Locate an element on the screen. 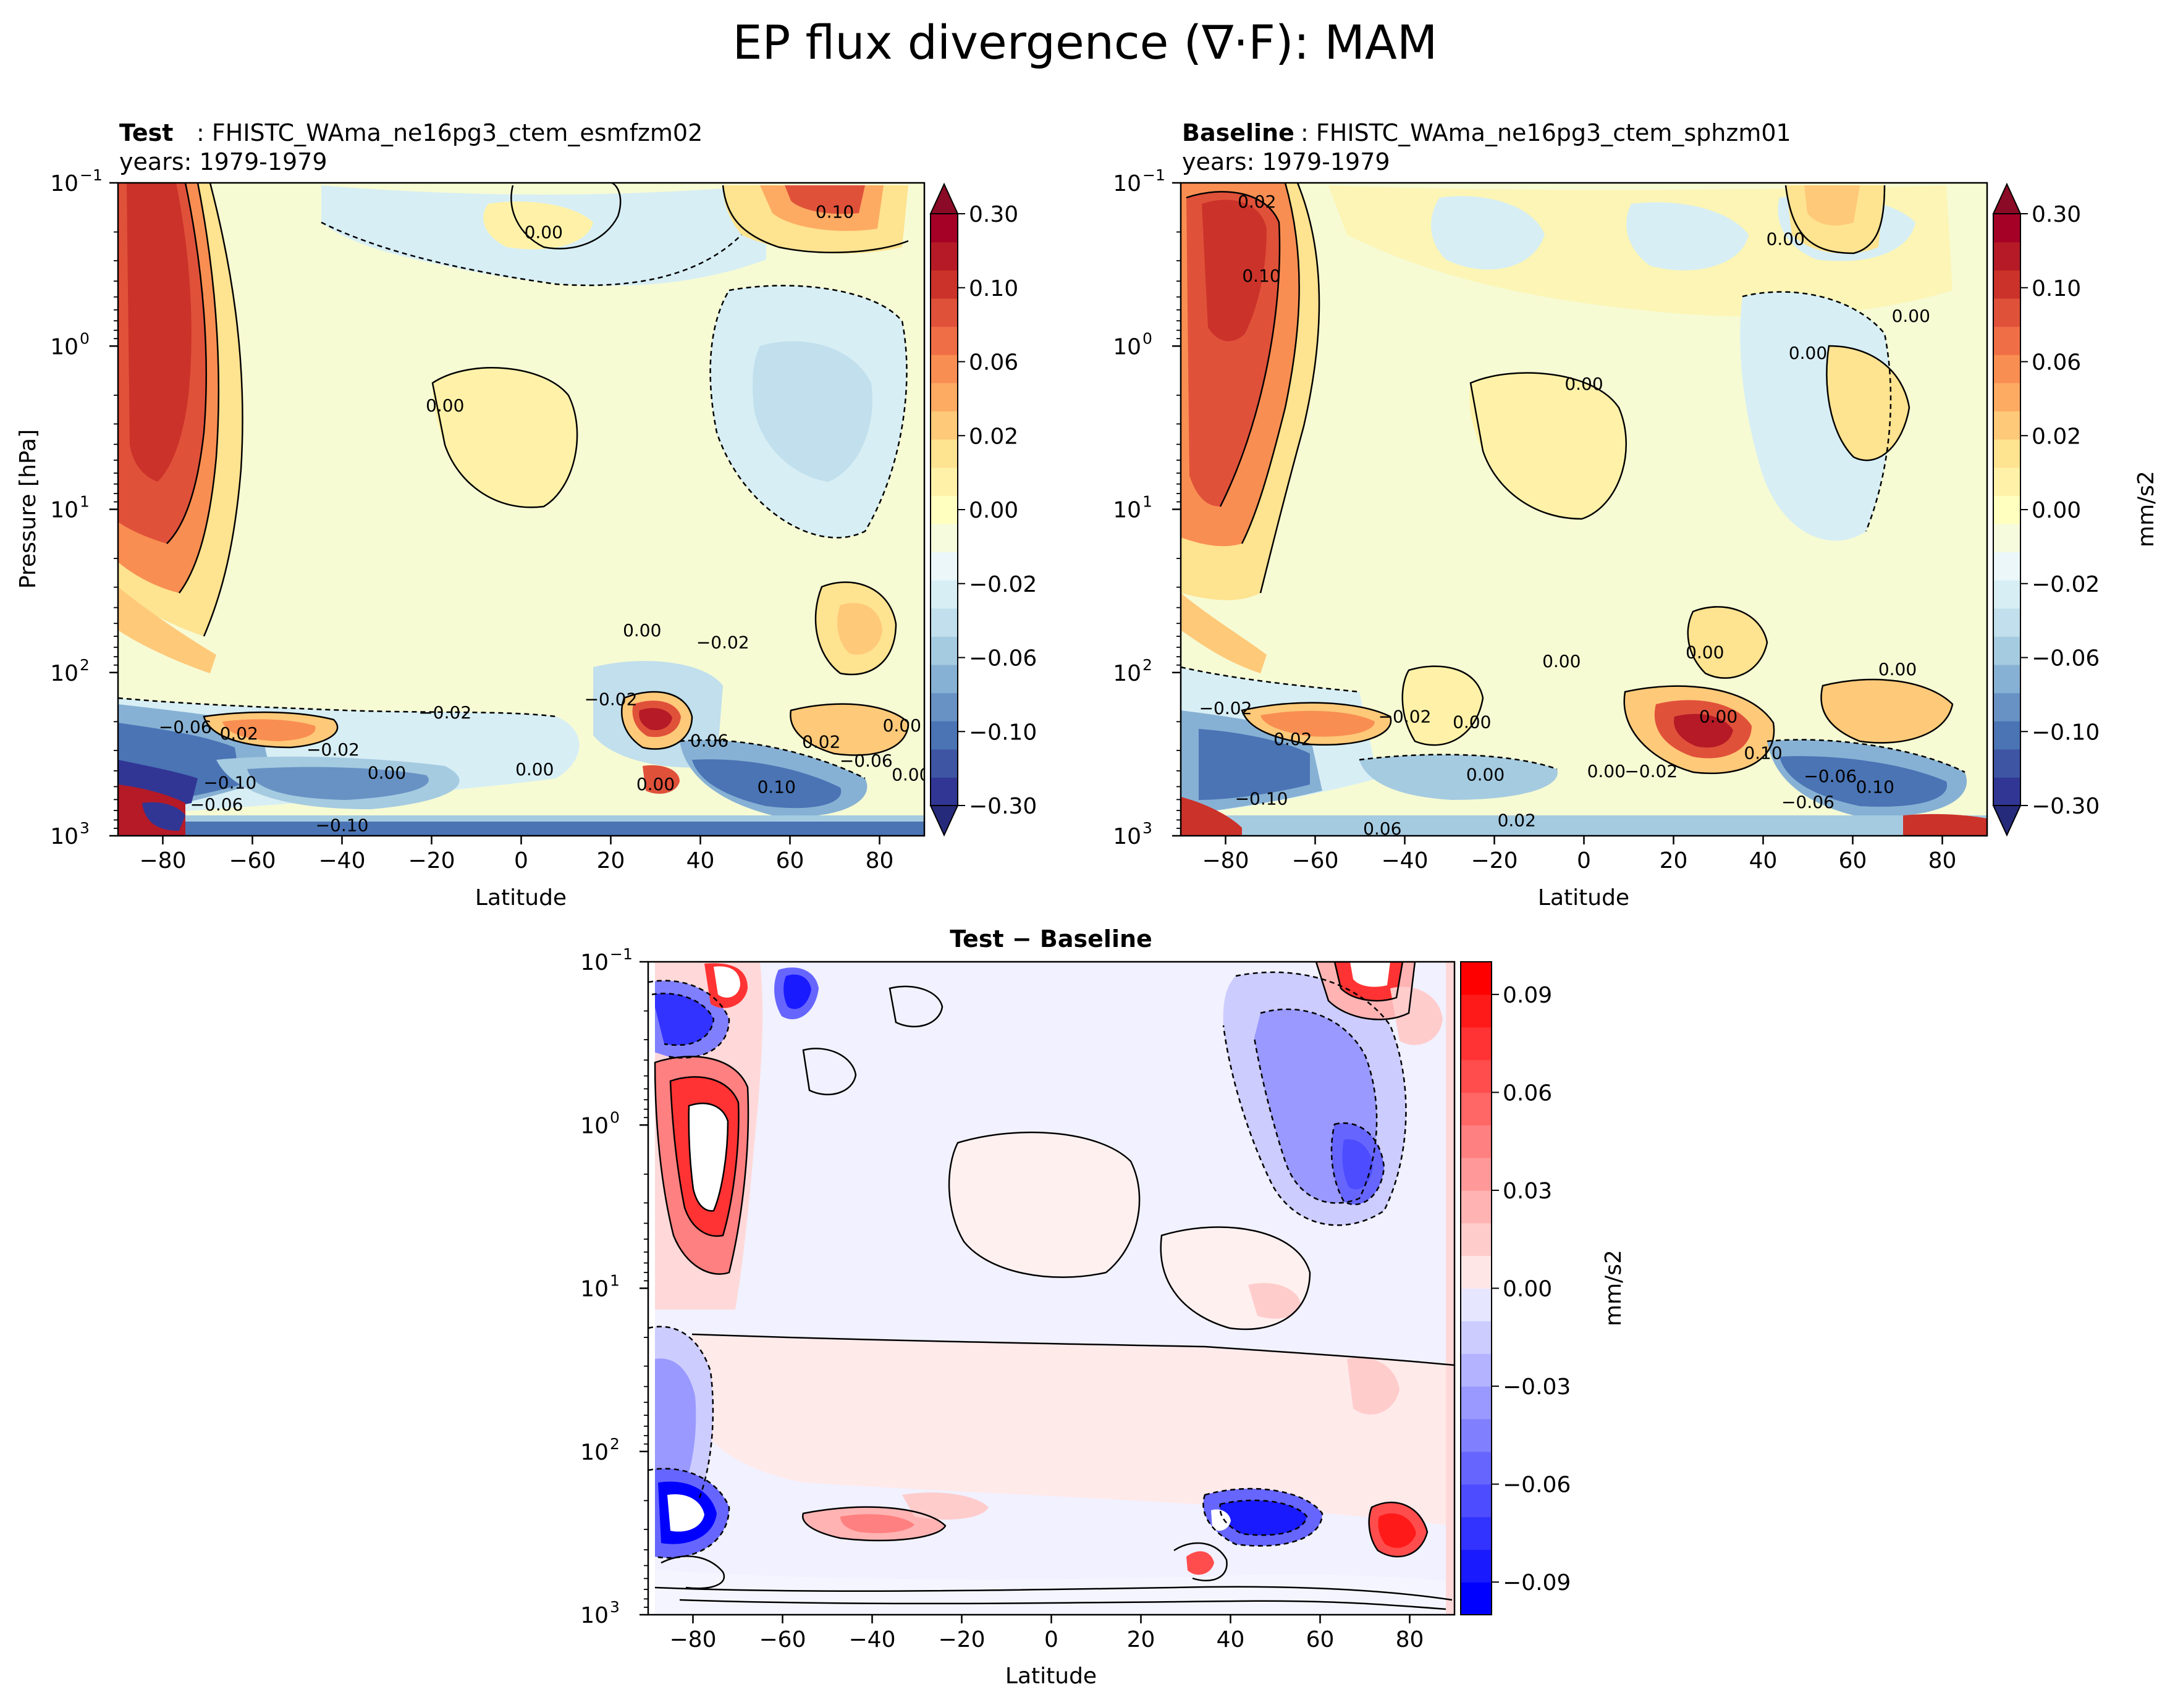 This screenshot has height=1708, width=2170. x-tick-label: 60 is located at coordinates (1853, 860).